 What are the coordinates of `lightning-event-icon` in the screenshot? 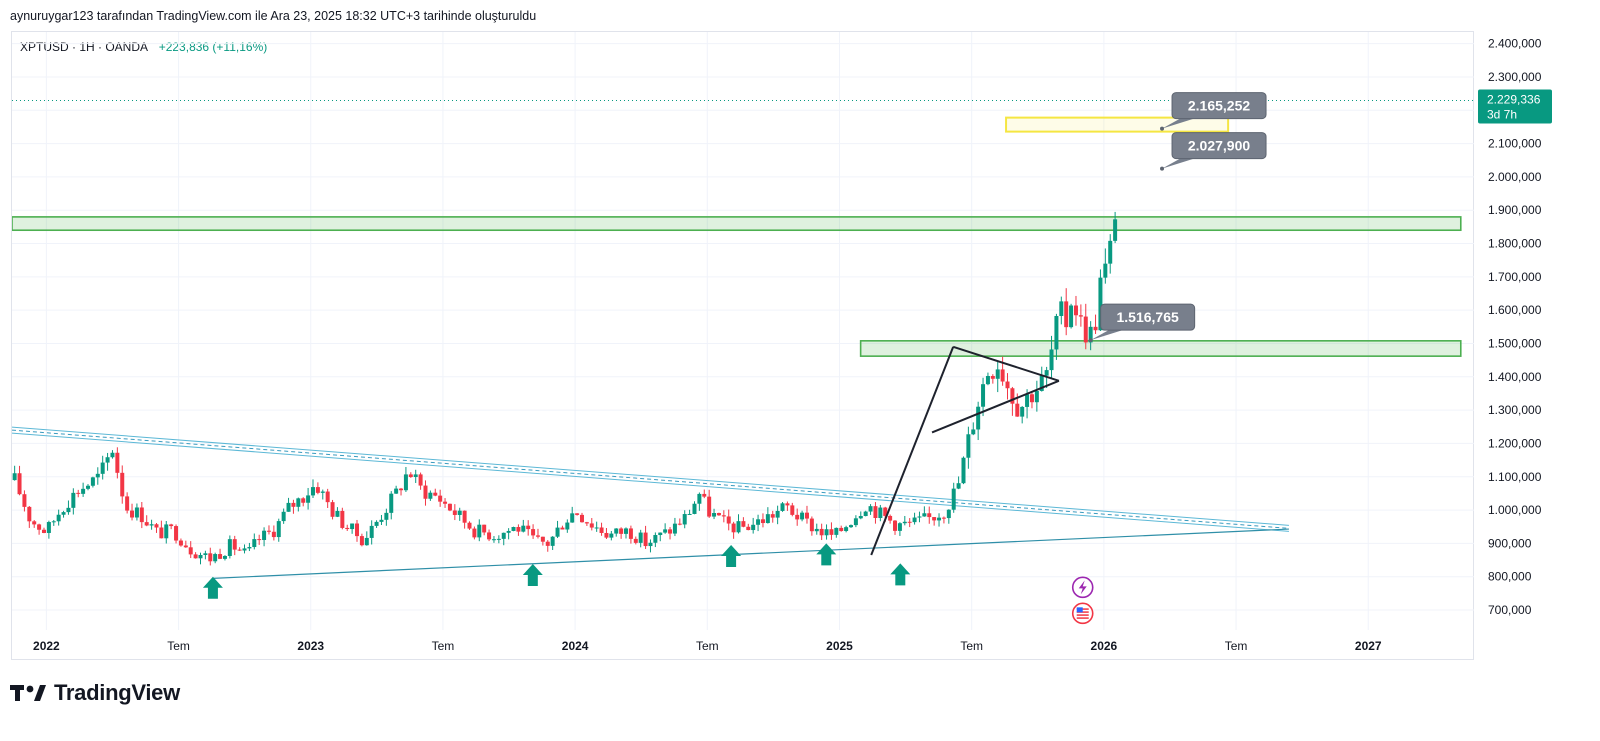 It's located at (1082, 587).